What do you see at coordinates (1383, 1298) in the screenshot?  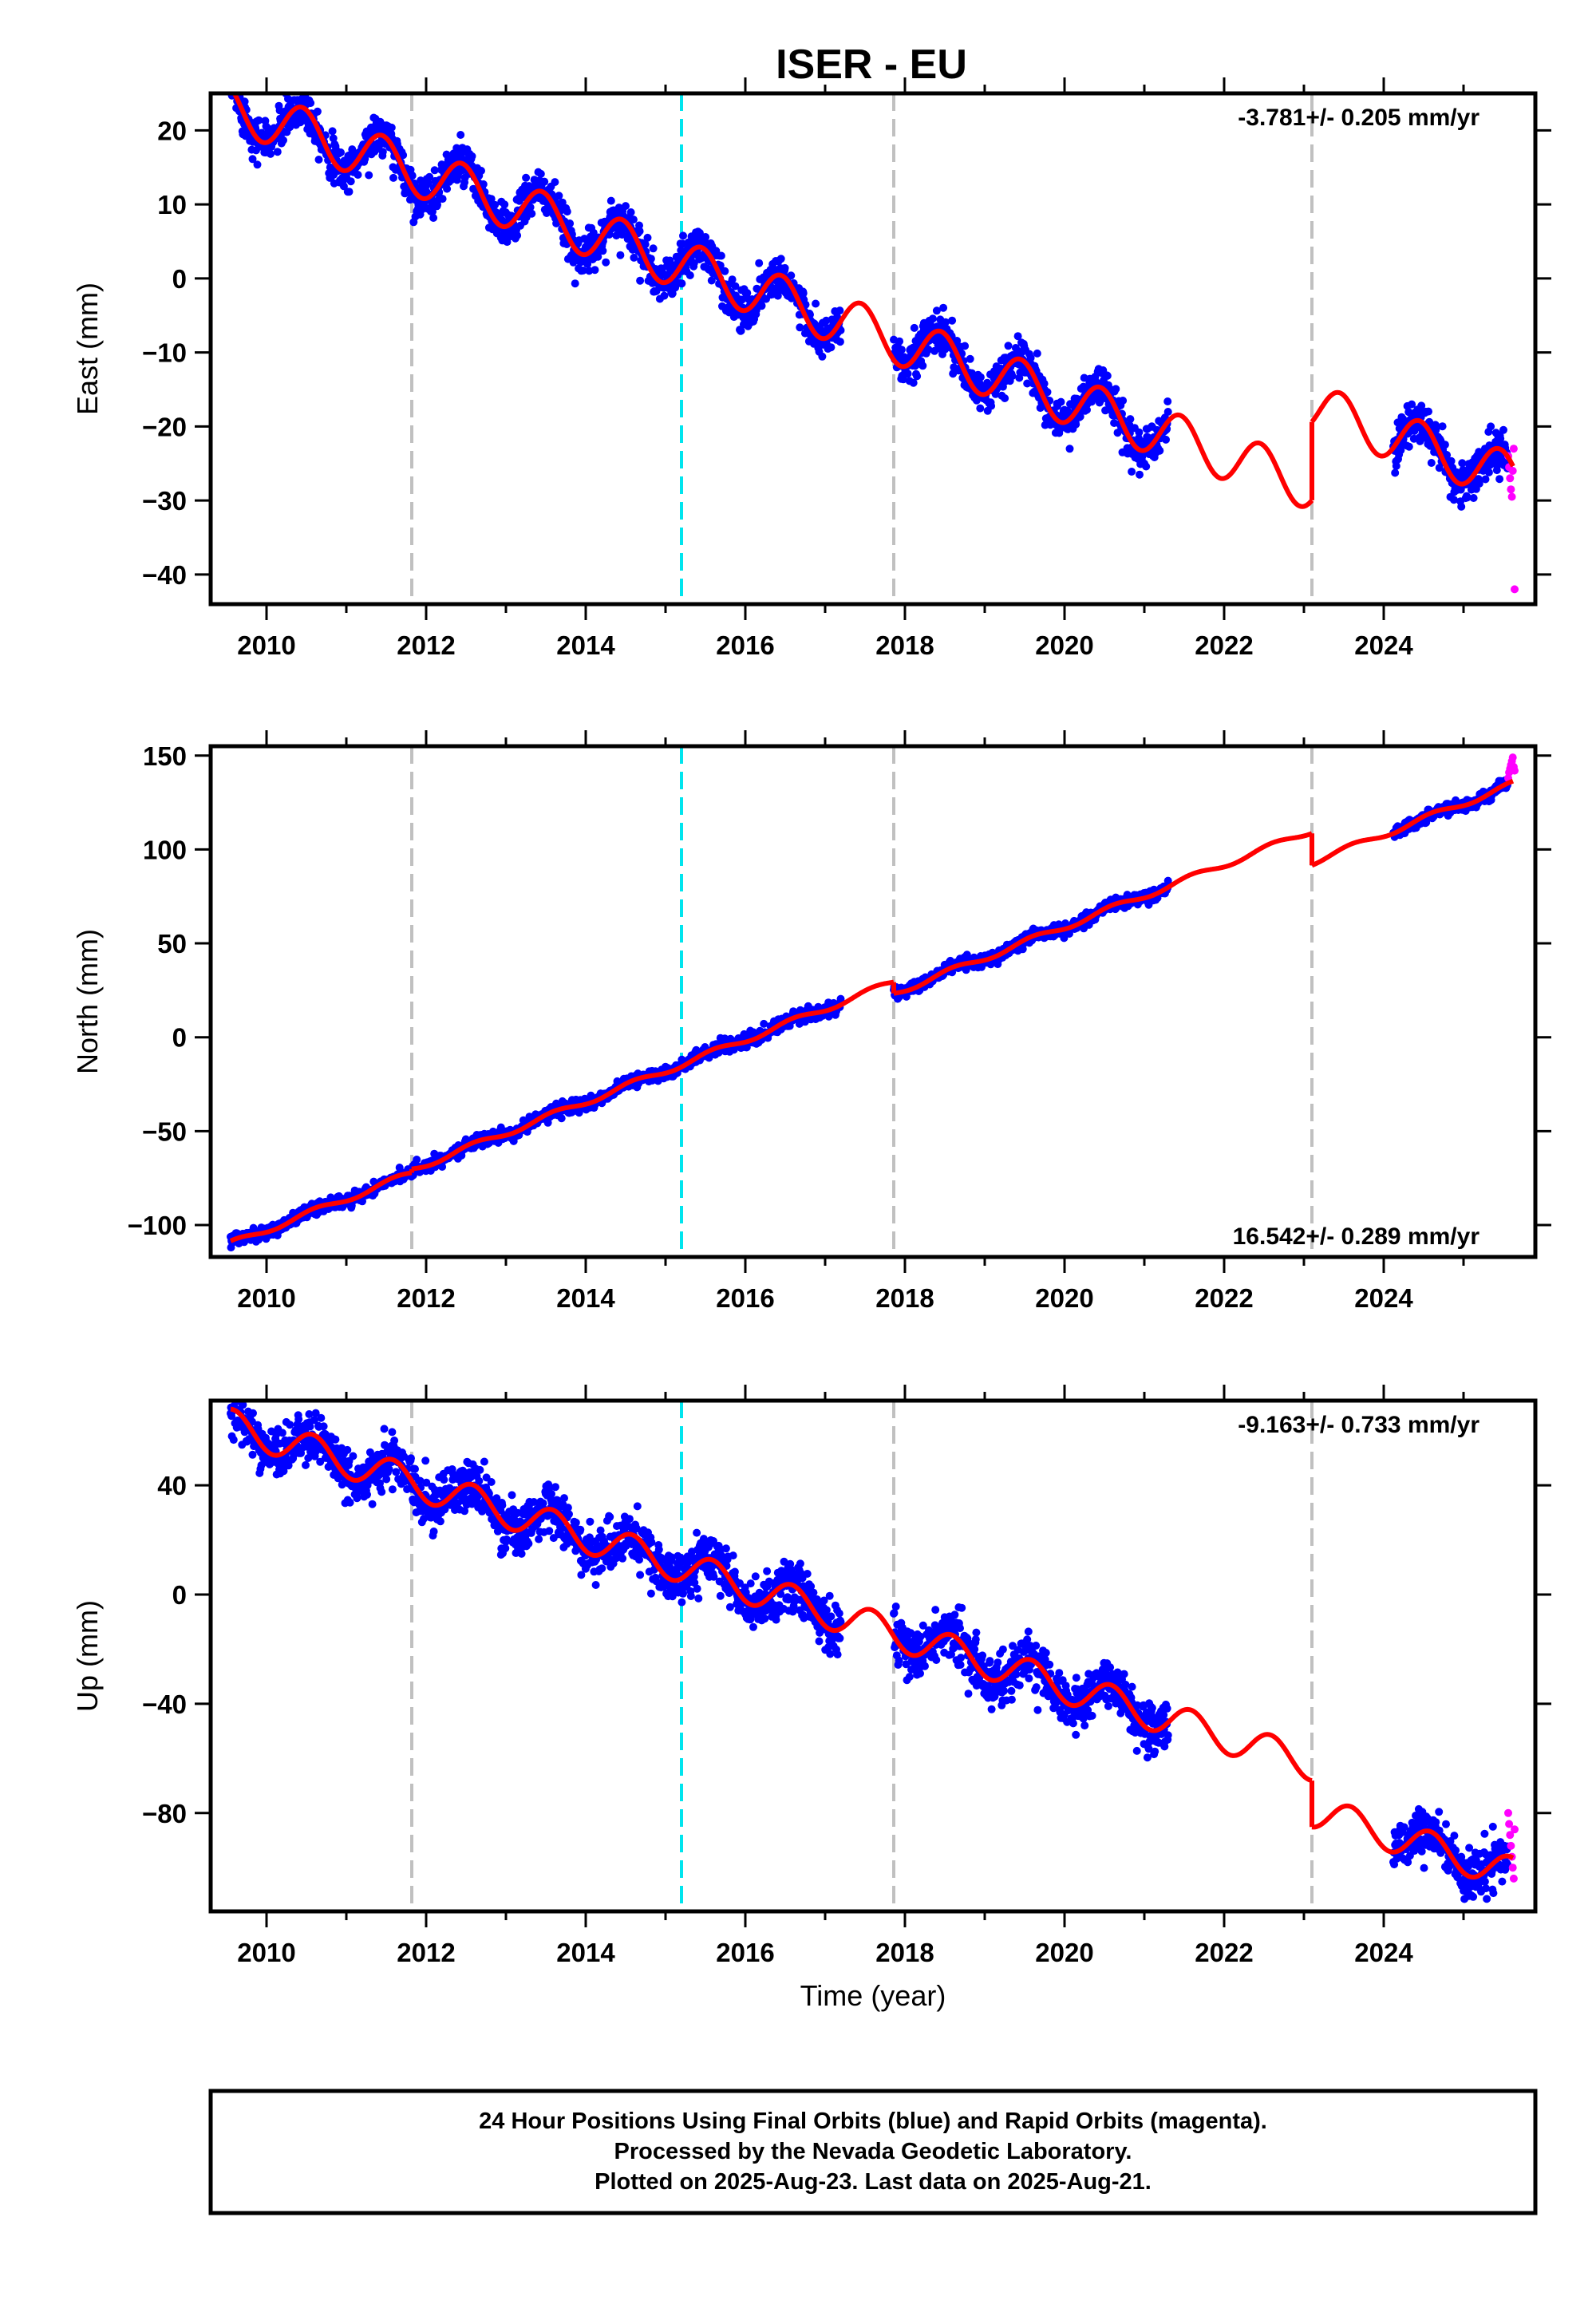 I see `x-tick-label: 2024` at bounding box center [1383, 1298].